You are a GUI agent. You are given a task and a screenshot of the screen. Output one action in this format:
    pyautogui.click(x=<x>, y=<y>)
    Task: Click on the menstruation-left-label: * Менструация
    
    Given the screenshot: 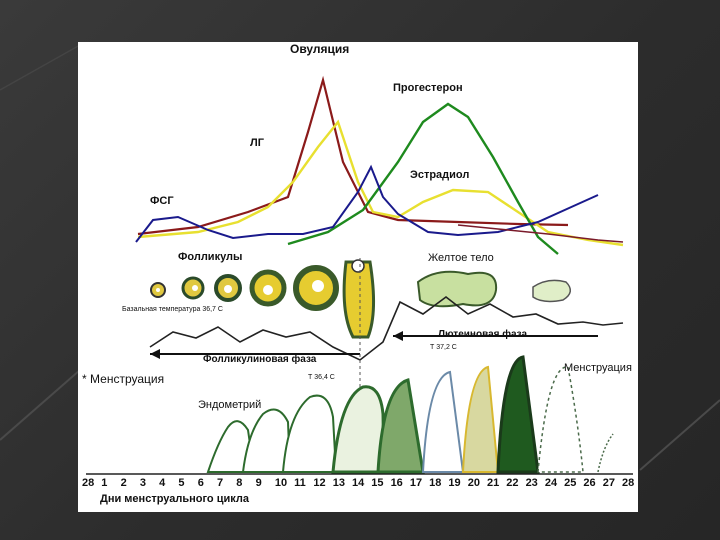 What is the action you would take?
    pyautogui.click(x=123, y=379)
    